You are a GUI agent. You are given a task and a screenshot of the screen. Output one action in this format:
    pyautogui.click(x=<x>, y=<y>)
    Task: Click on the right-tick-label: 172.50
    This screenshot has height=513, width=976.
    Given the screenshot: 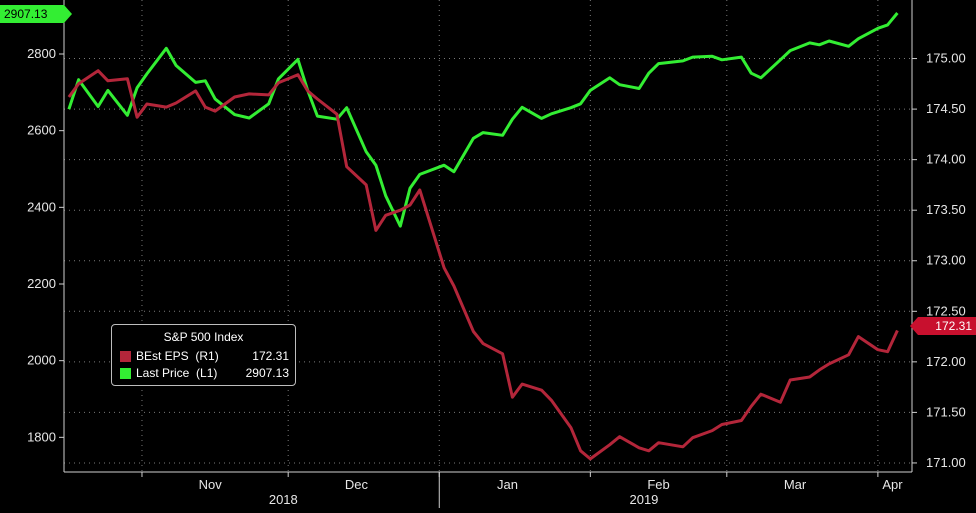 What is the action you would take?
    pyautogui.click(x=946, y=310)
    